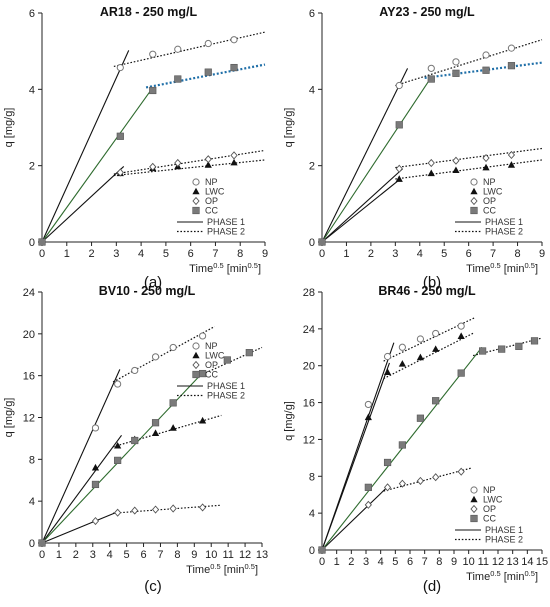  I want to click on x-tick-label: 2, so click(351, 562).